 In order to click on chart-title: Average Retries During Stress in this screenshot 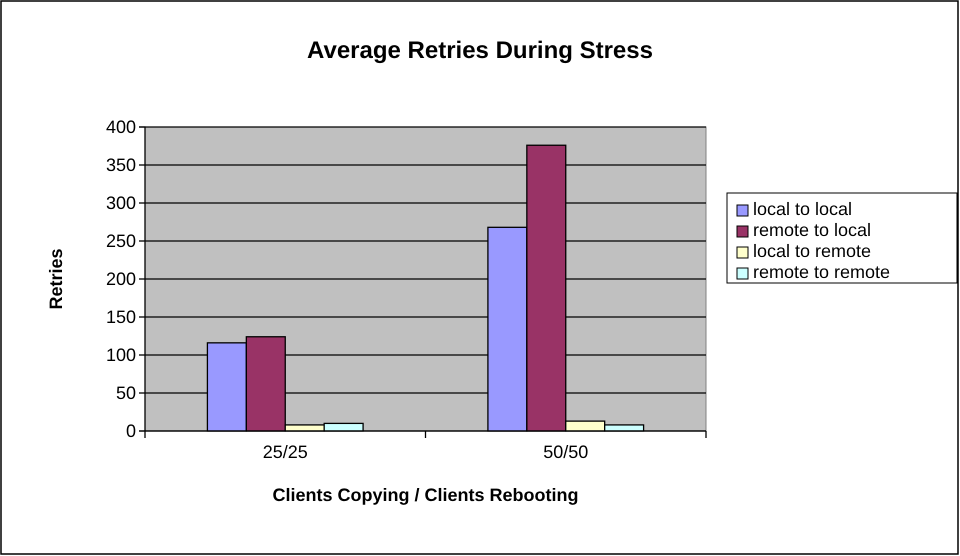, I will do `click(480, 50)`.